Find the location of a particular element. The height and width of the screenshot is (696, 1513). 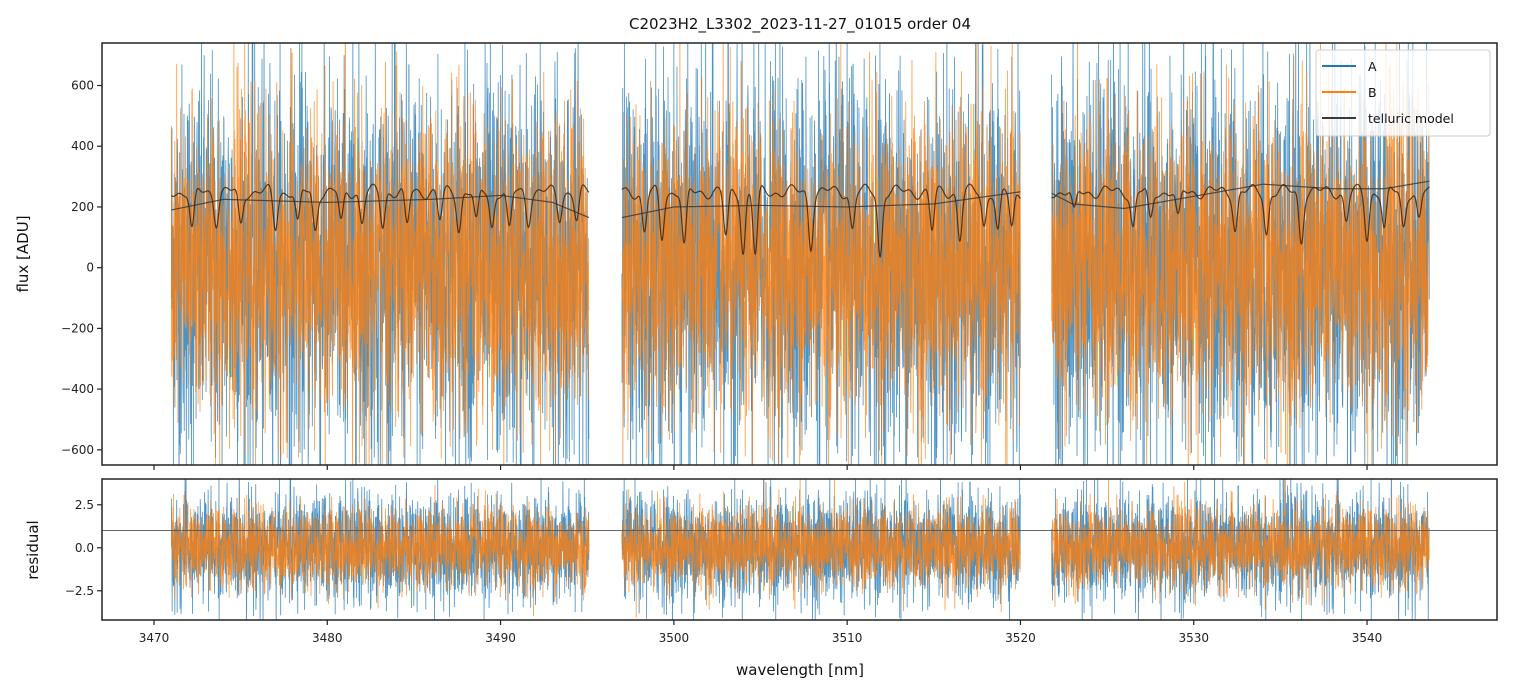

top-y-tick-label: −200 is located at coordinates (77, 328).